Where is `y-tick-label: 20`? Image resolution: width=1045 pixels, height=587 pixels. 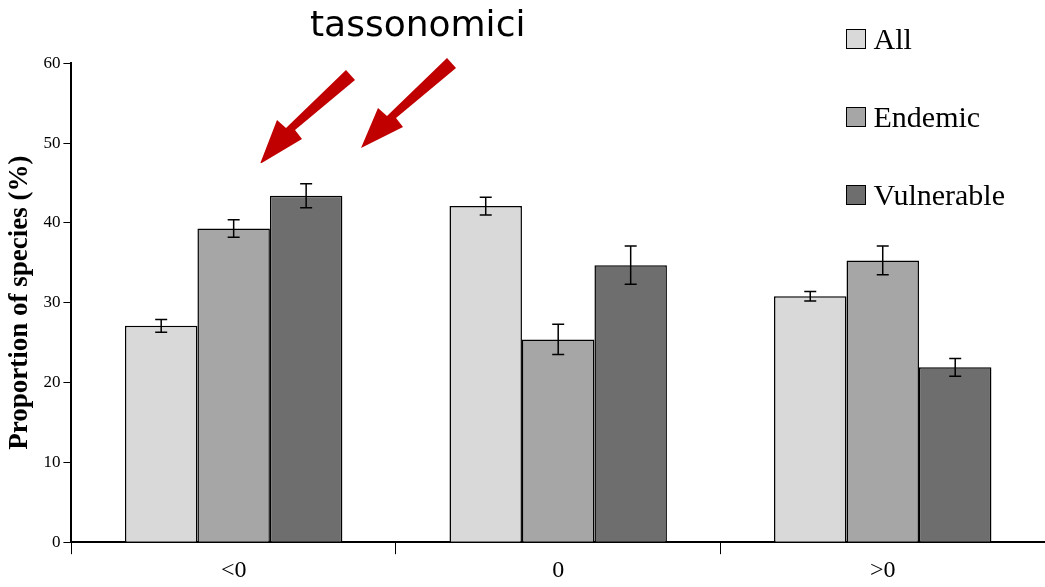
y-tick-label: 20 is located at coordinates (52, 381).